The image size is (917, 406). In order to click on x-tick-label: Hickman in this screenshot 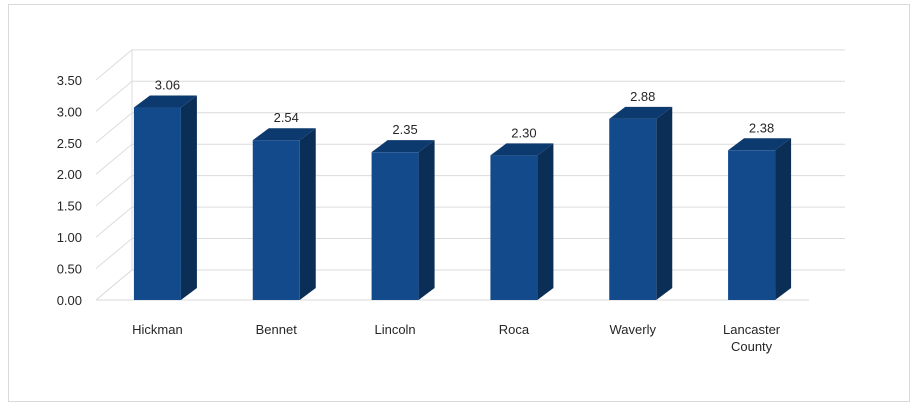, I will do `click(157, 329)`.